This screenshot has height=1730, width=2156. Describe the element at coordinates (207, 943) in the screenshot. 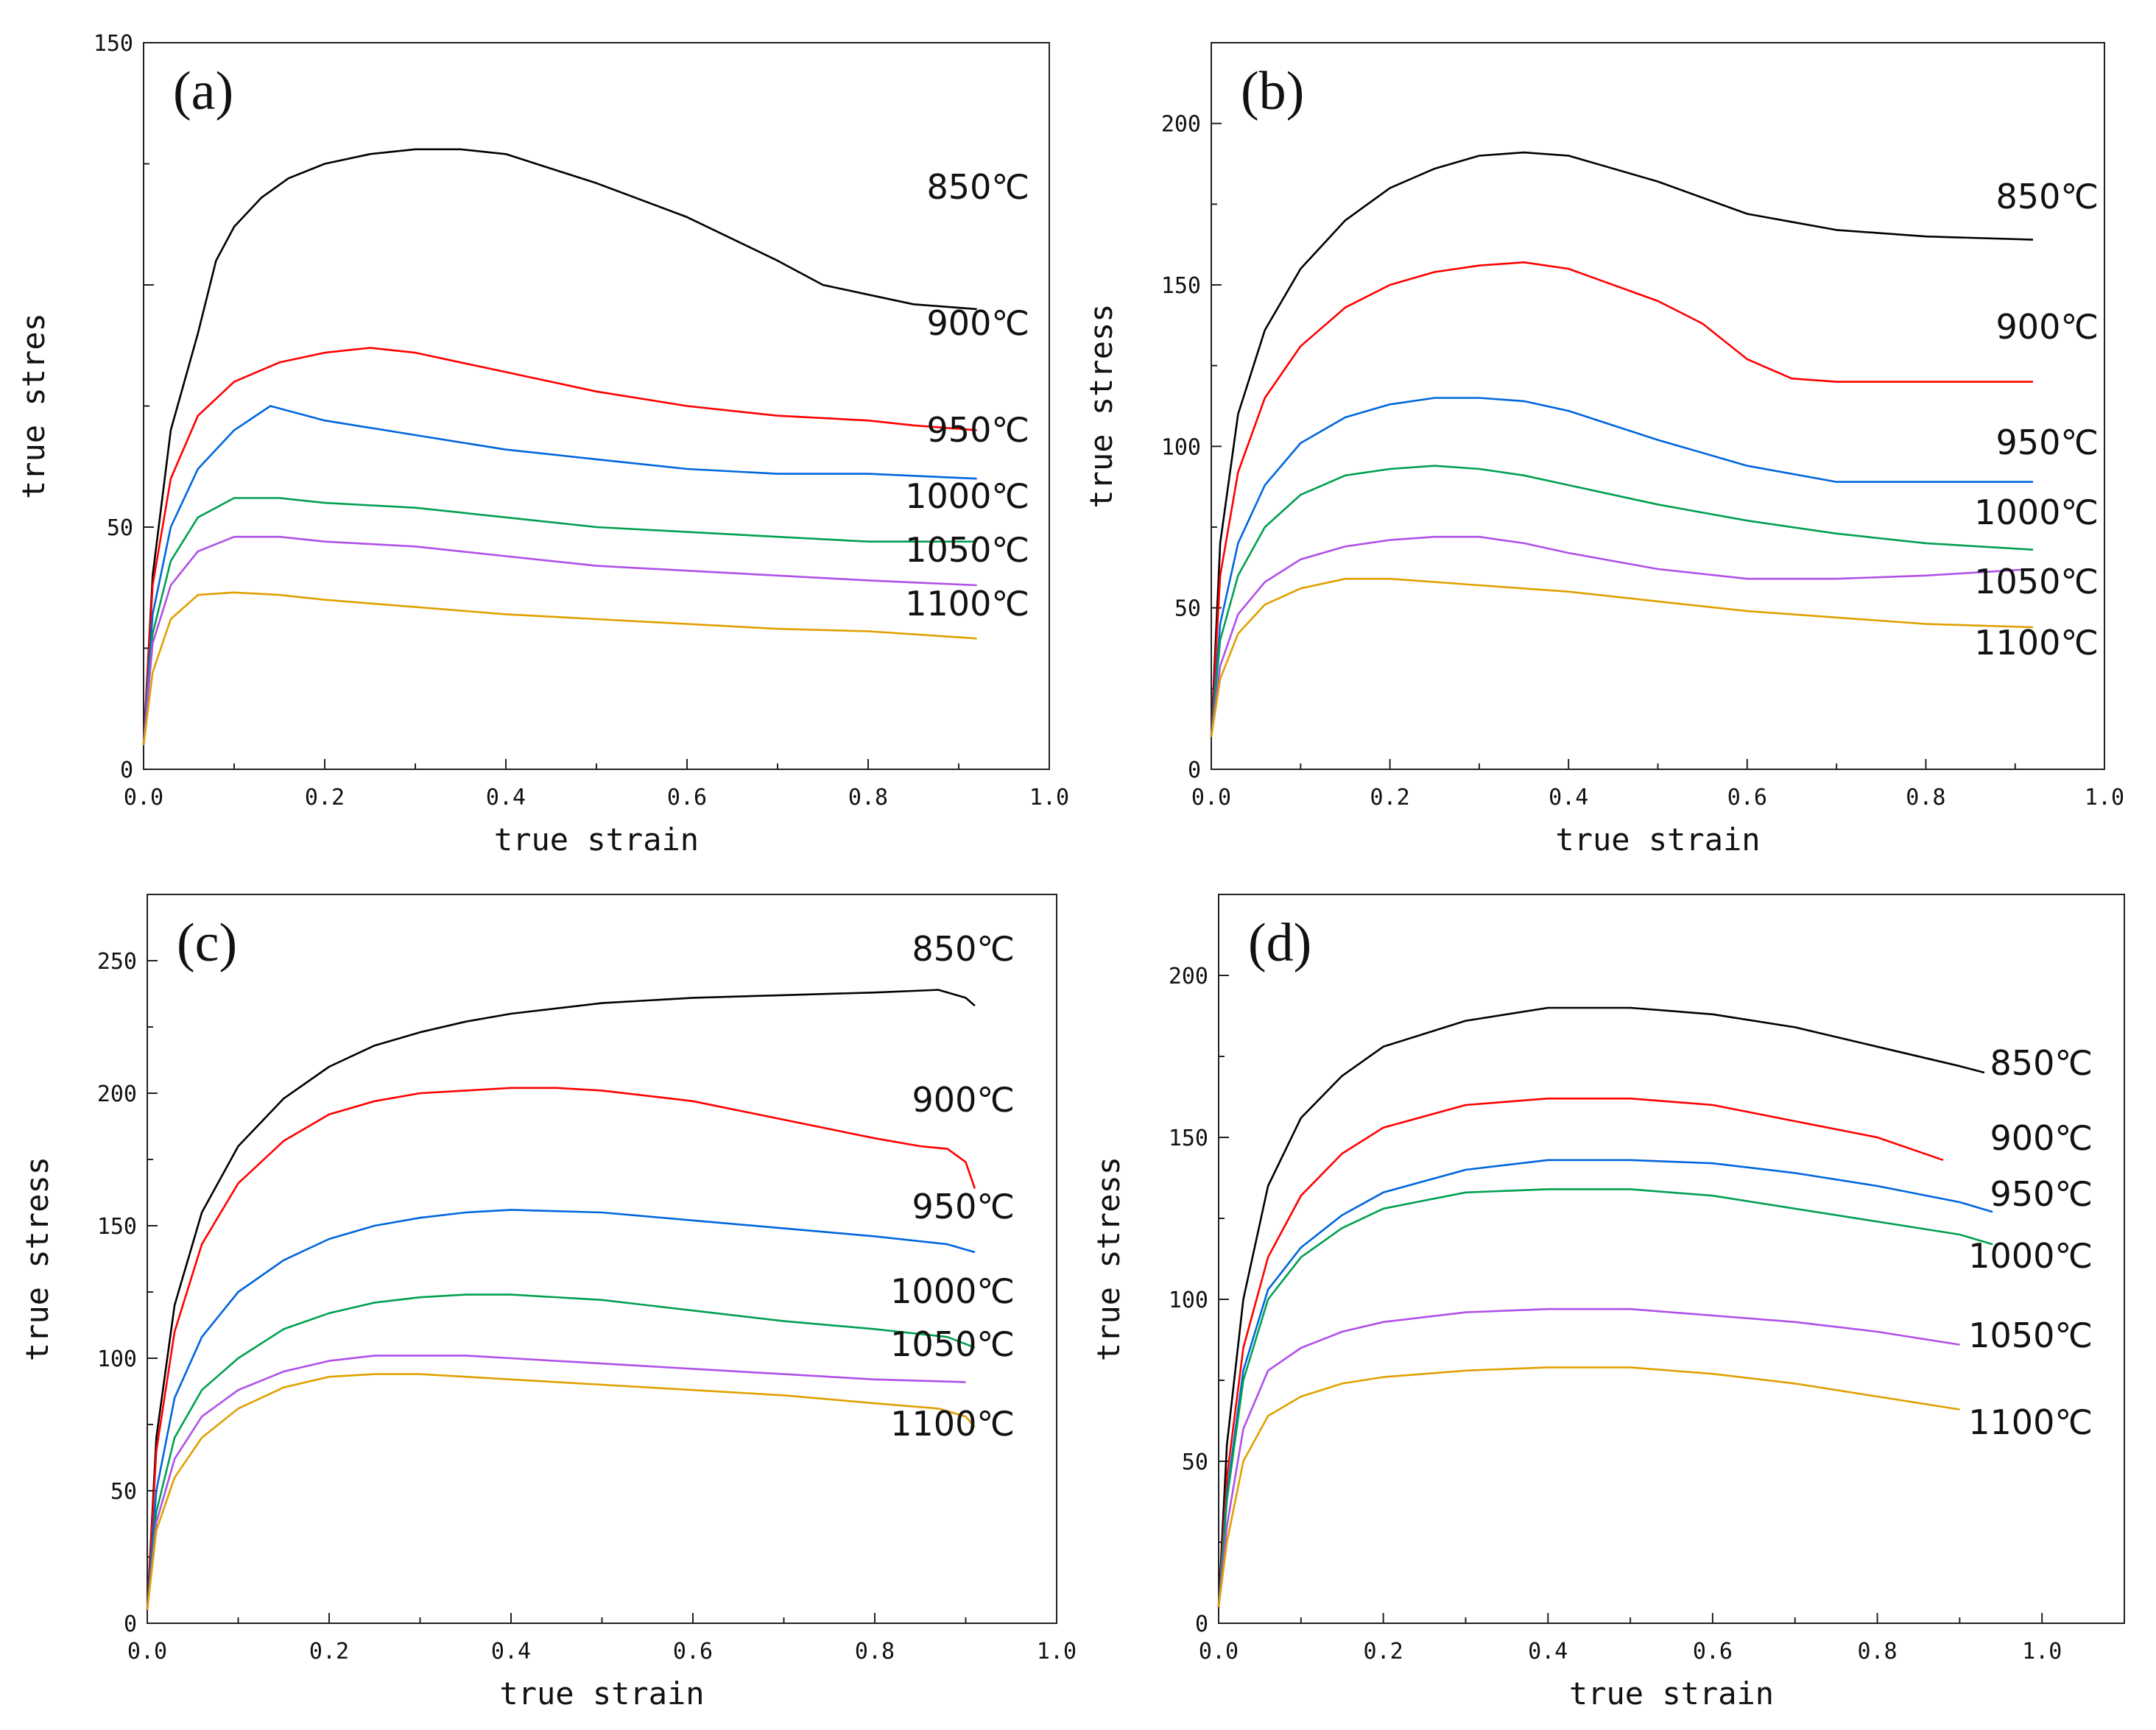

I see `panel-label: (c)` at that location.